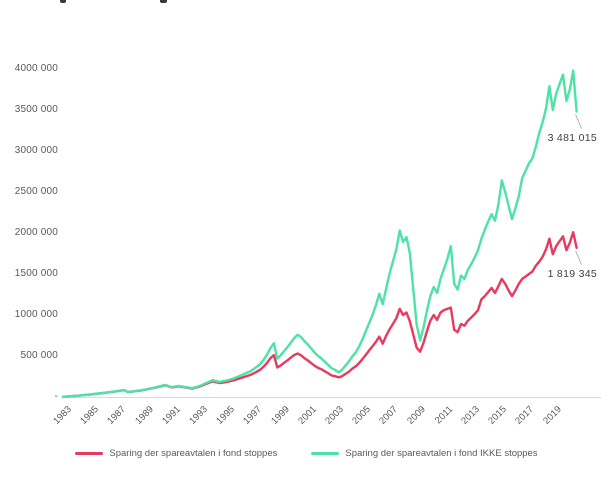  What do you see at coordinates (325, 453) in the screenshot?
I see `legend-swatch-green` at bounding box center [325, 453].